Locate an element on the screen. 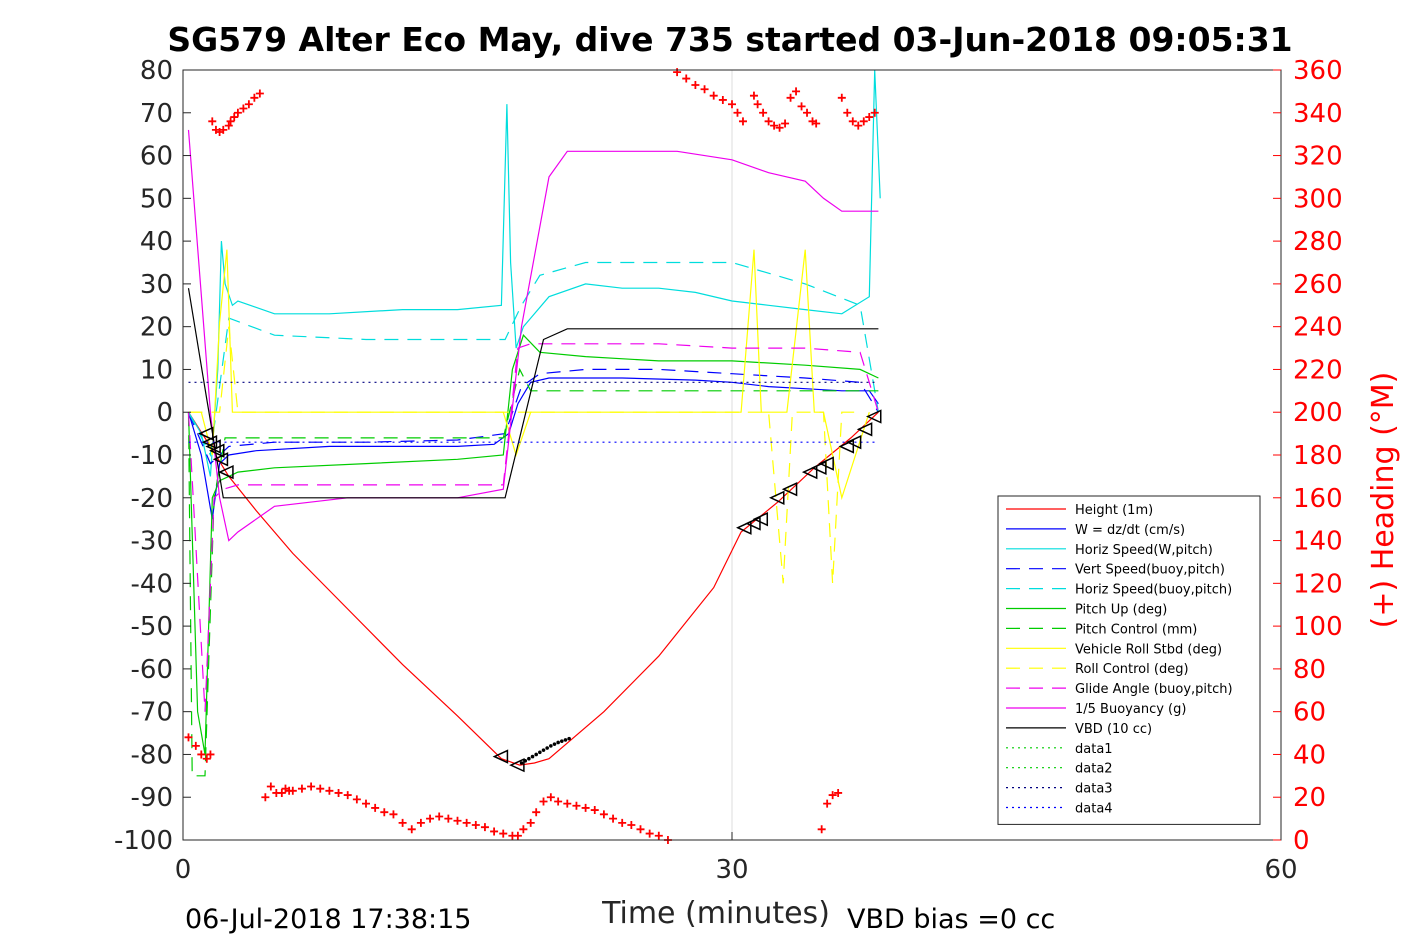 The height and width of the screenshot is (945, 1417). series-8-line is located at coordinates (524, 455).